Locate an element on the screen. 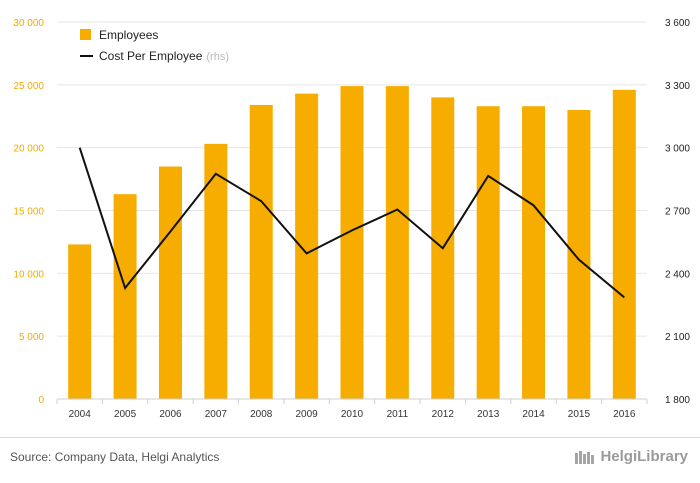 The height and width of the screenshot is (483, 700). legend-employees-label: Employees is located at coordinates (128, 35).